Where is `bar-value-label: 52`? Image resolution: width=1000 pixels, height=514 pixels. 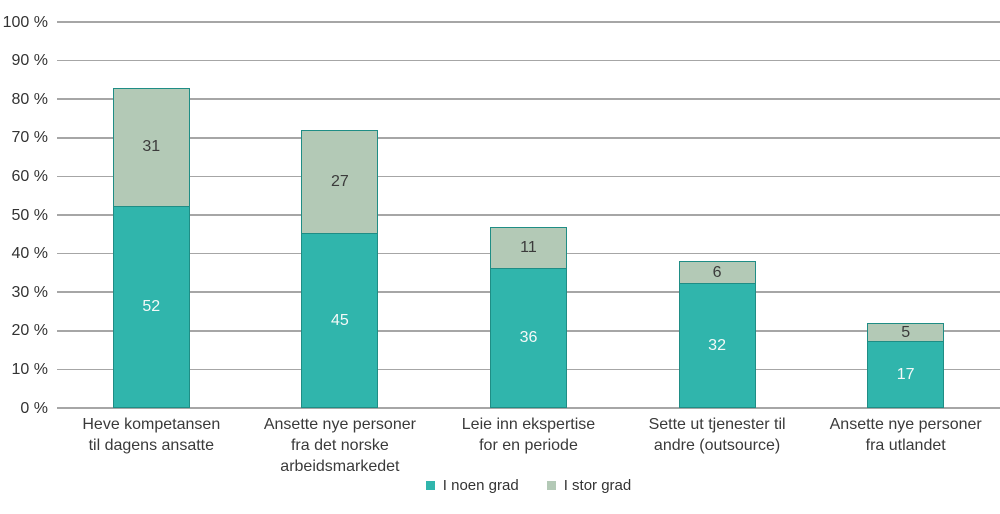
bar-value-label: 52 is located at coordinates (151, 307).